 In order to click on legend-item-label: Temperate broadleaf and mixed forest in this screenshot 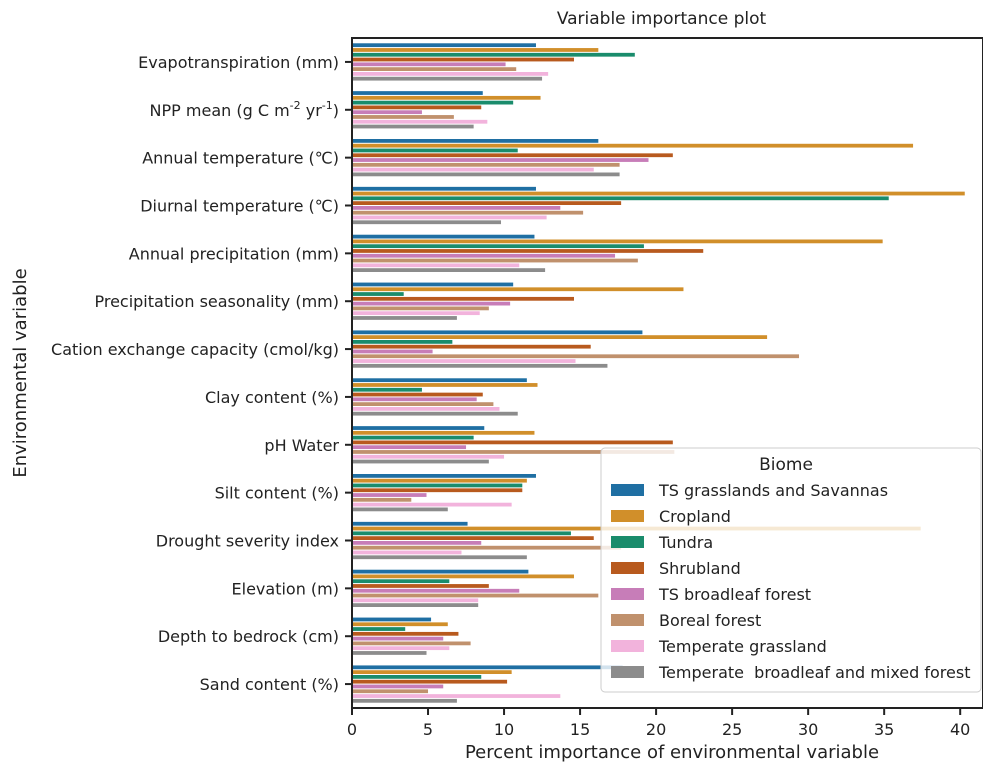, I will do `click(814, 672)`.